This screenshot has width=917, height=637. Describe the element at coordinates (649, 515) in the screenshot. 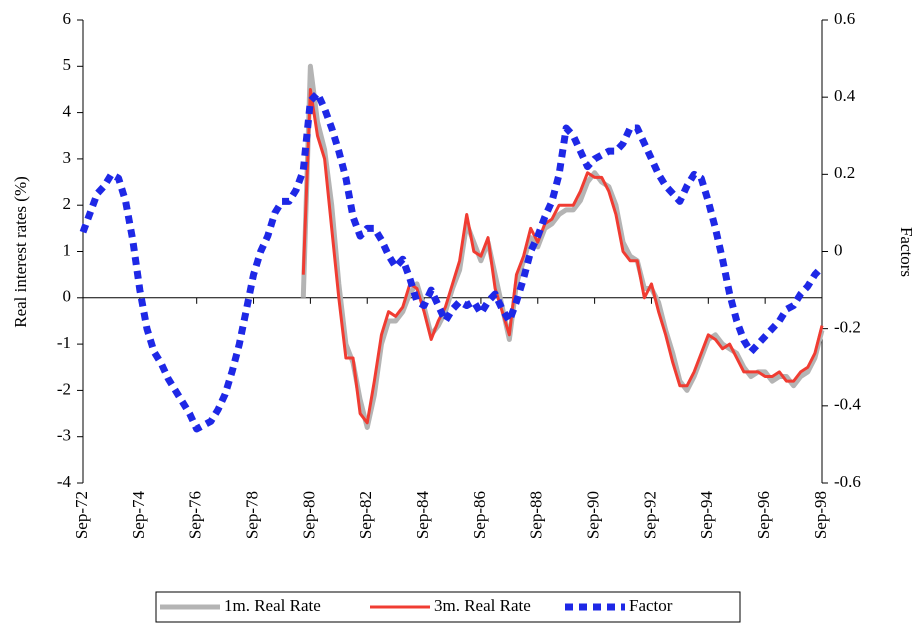

I see `x-tick-label: Sep-92` at that location.